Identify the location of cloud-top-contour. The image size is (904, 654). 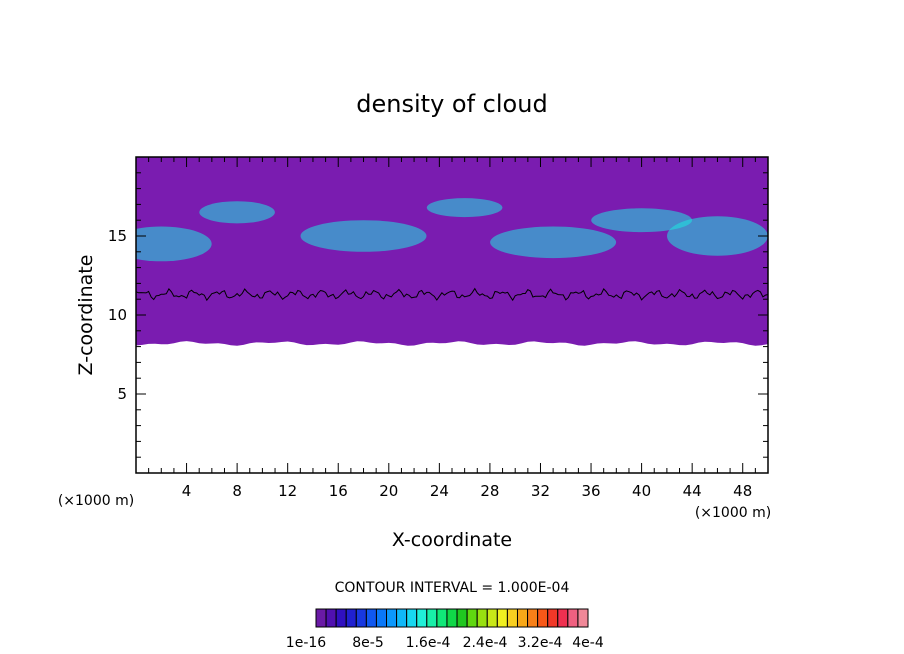
(452, 294).